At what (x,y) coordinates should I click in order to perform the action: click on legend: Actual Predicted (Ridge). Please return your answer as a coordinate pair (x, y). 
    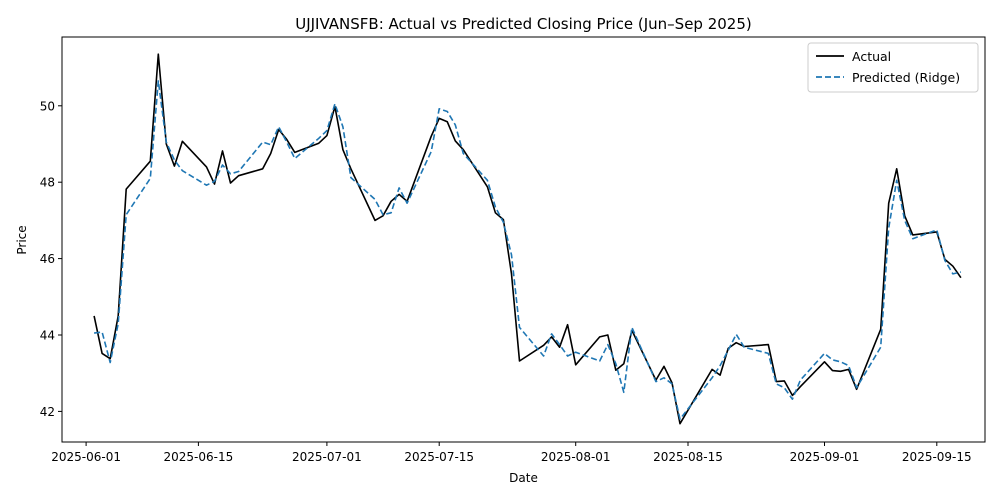
    Looking at the image, I should click on (893, 67).